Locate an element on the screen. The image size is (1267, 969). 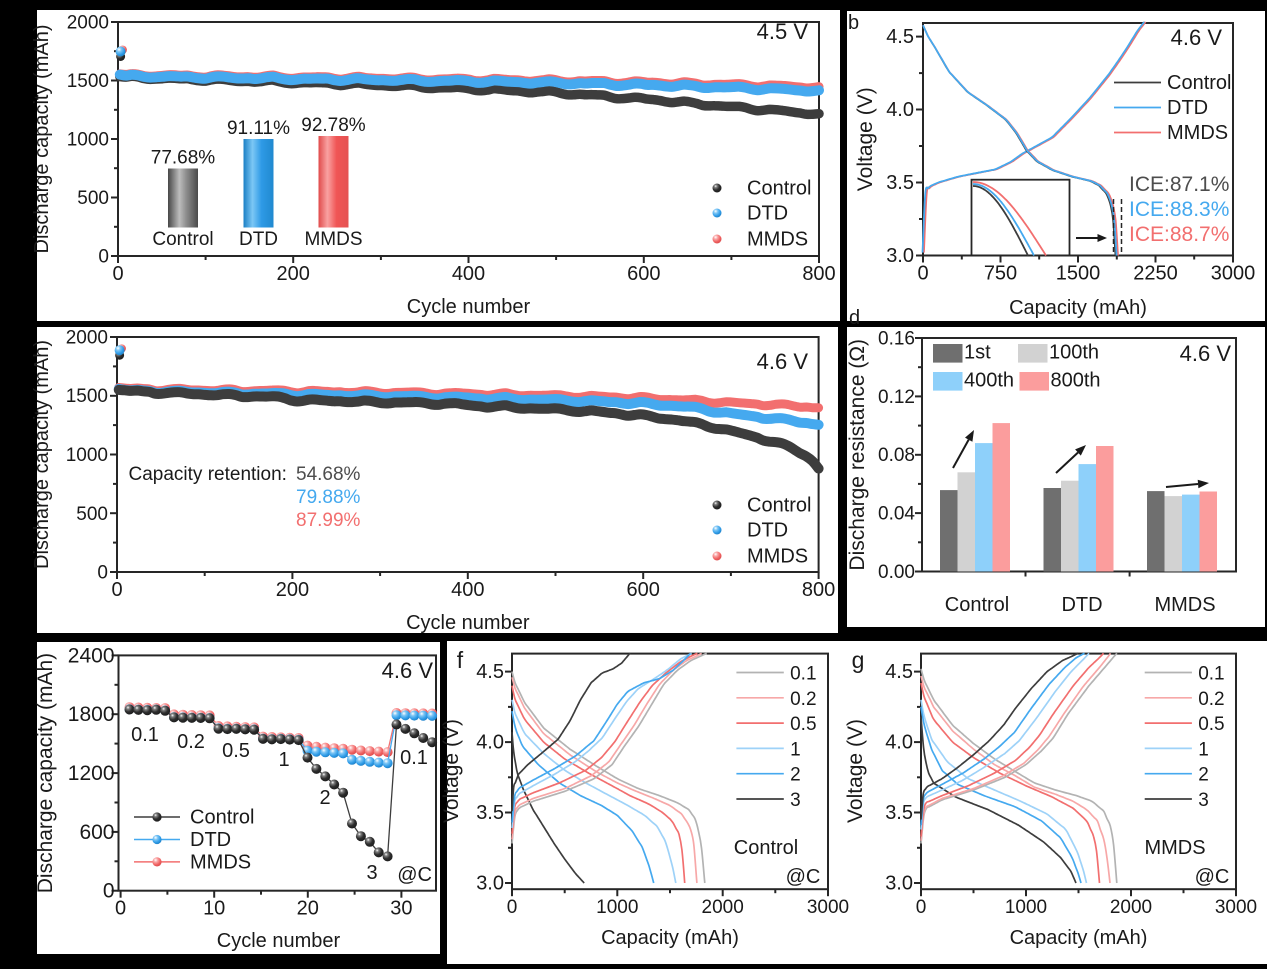
svg-text: ICE:88.7% is located at coordinates (1179, 234).